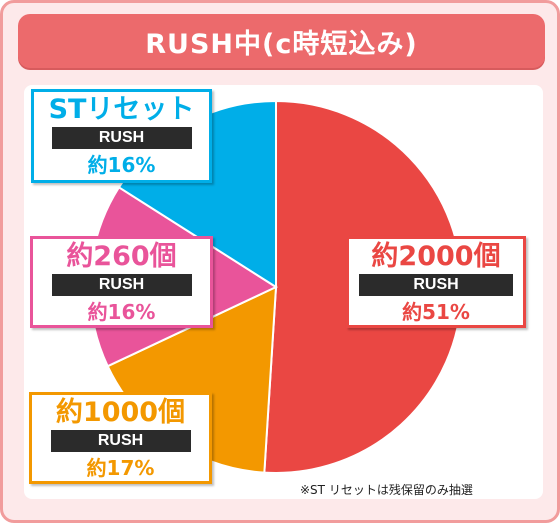  I want to click on slice-label-title: 約260個, so click(121, 256).